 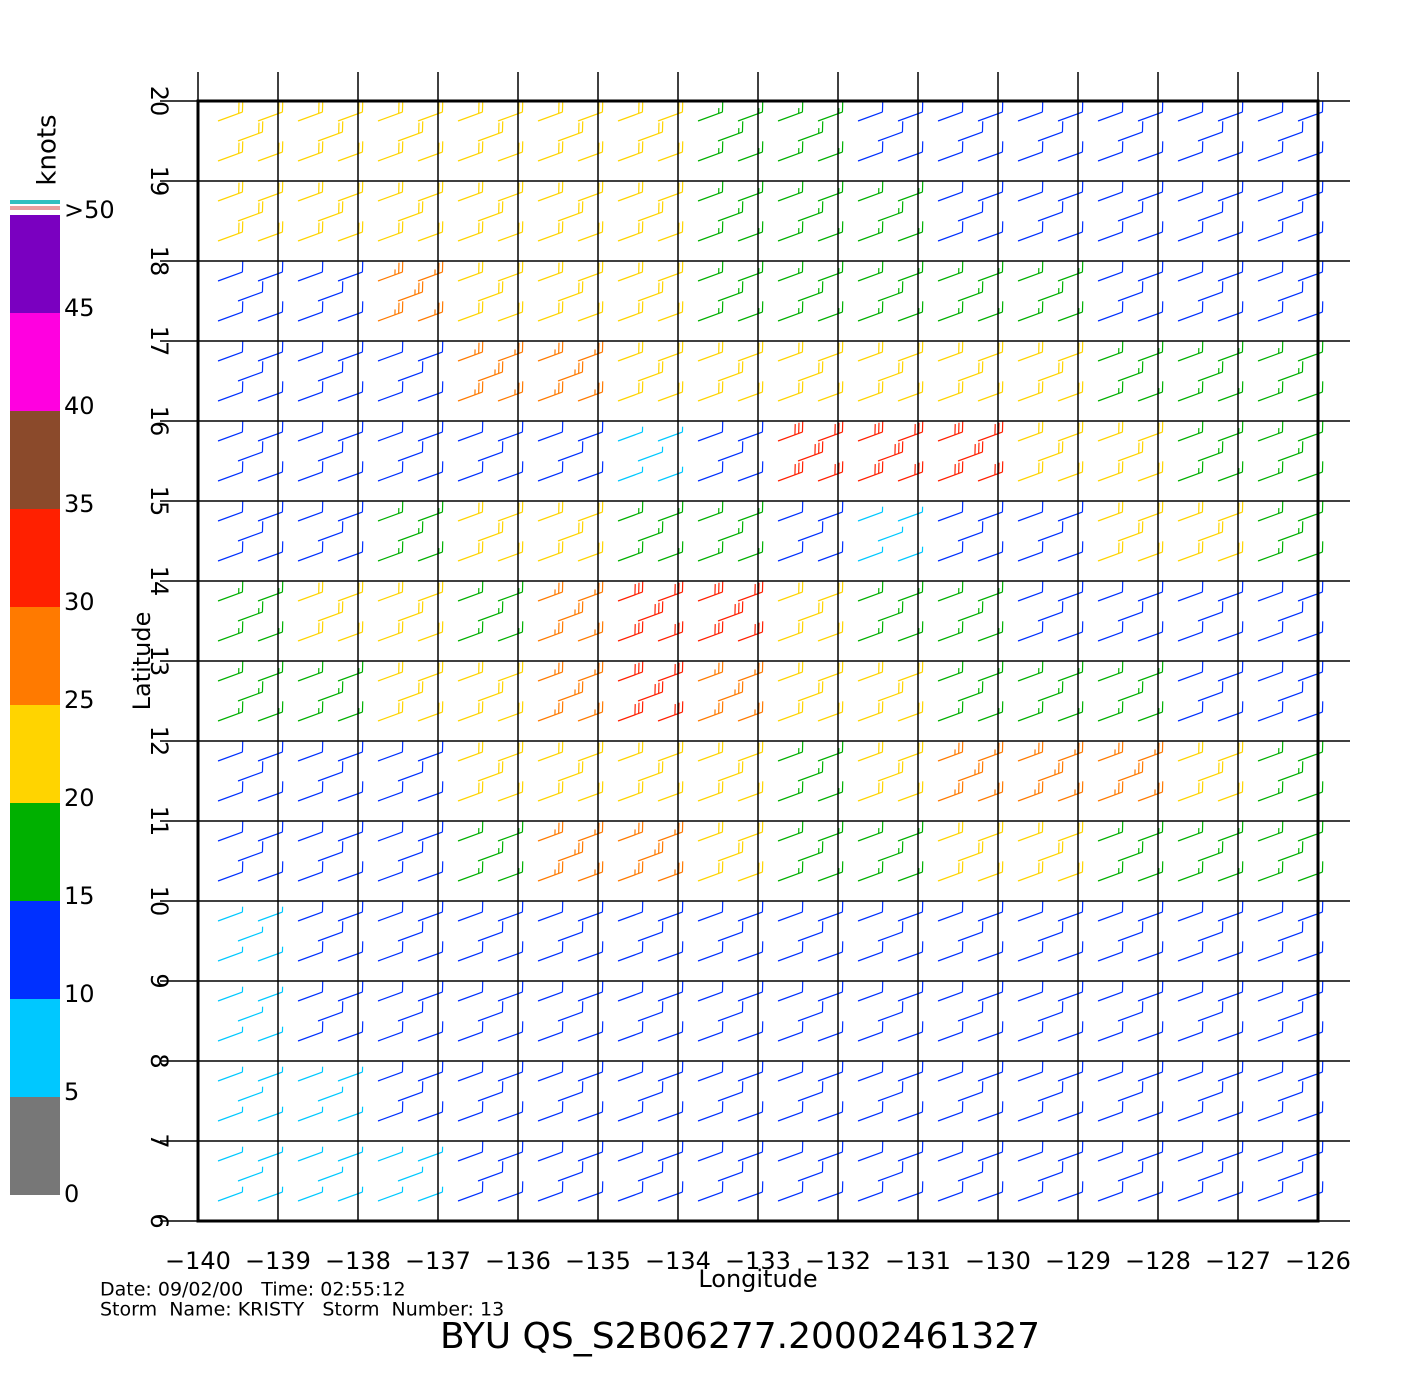 I want to click on y-axis-label: Latitude, so click(x=142, y=661).